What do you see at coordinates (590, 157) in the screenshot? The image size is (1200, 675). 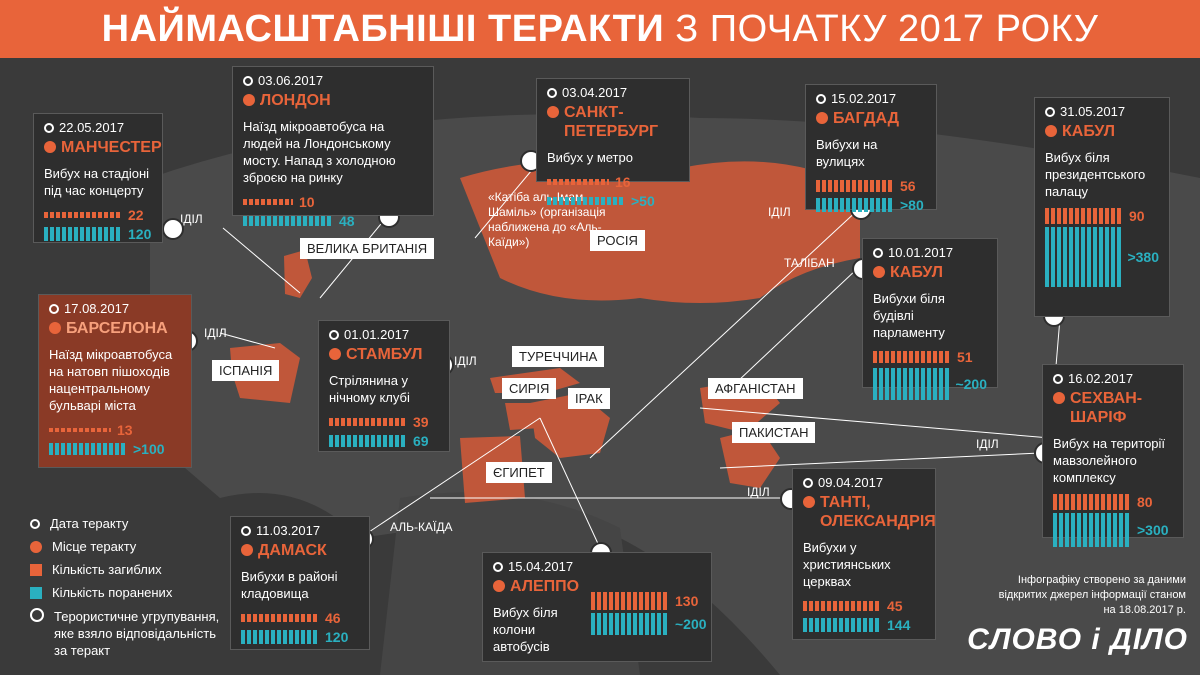 I see `attack-description: Вибух у метро` at bounding box center [590, 157].